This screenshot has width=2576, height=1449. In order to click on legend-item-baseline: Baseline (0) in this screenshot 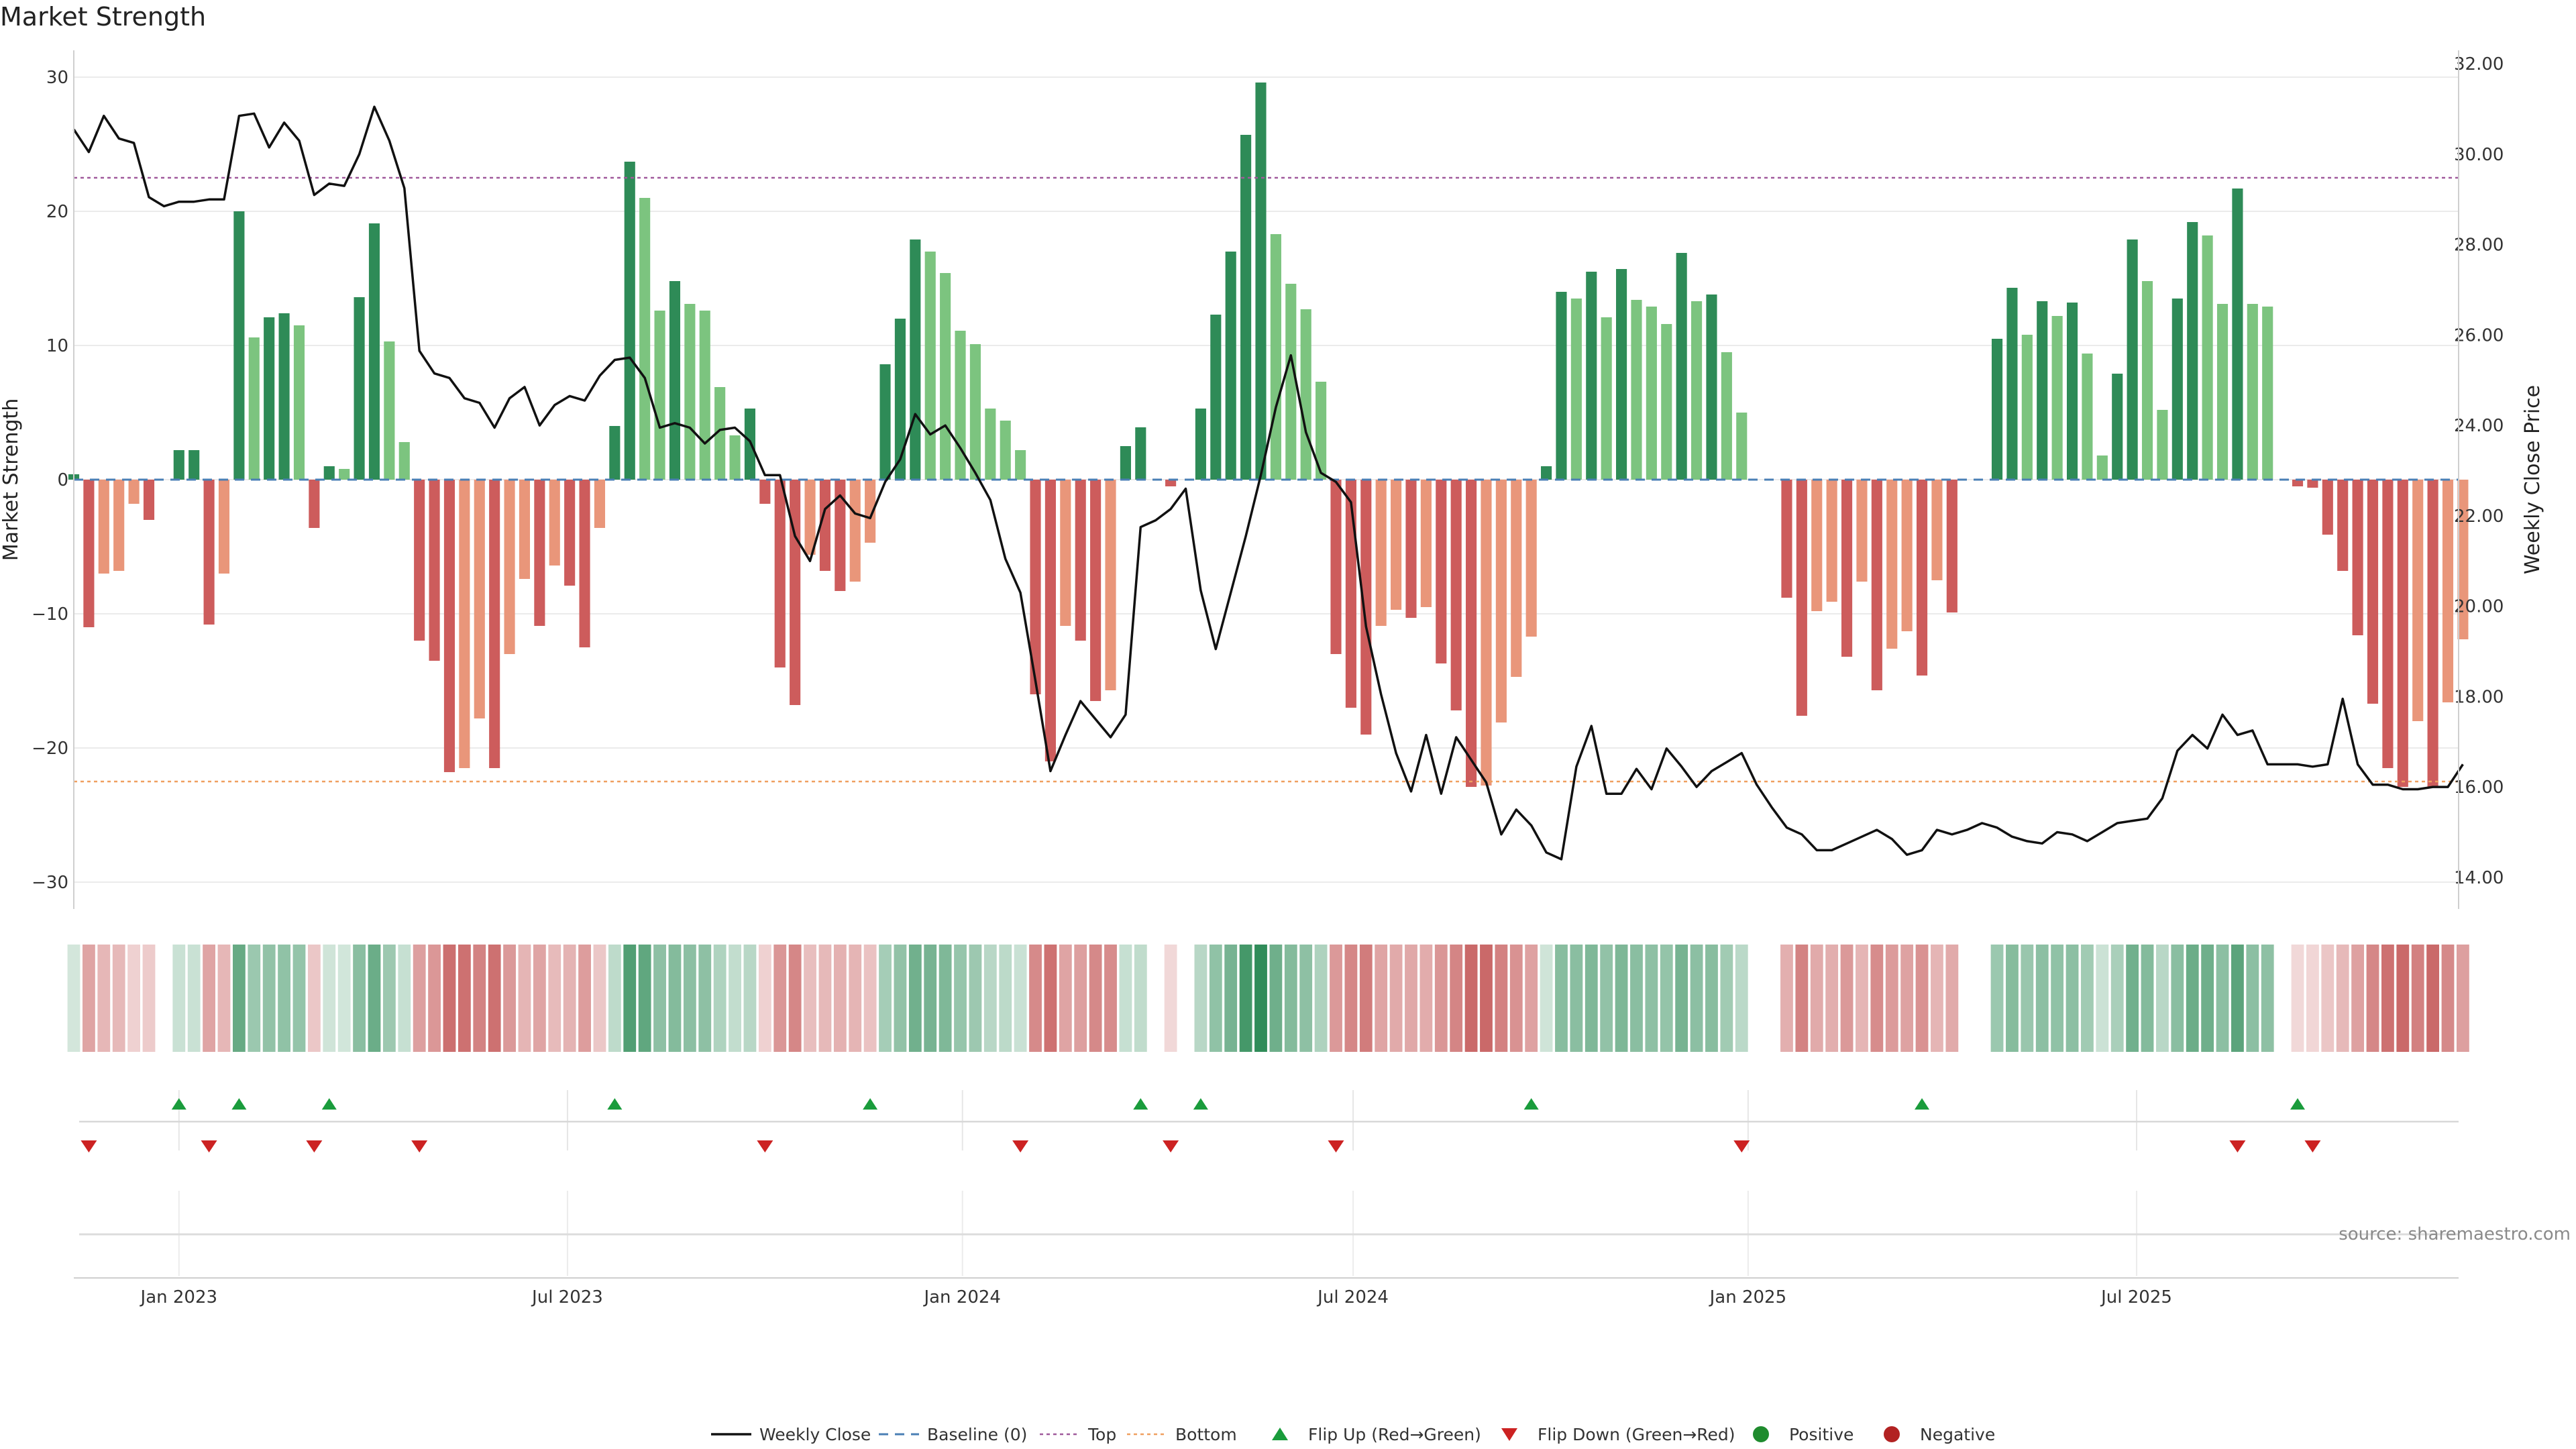, I will do `click(953, 1434)`.